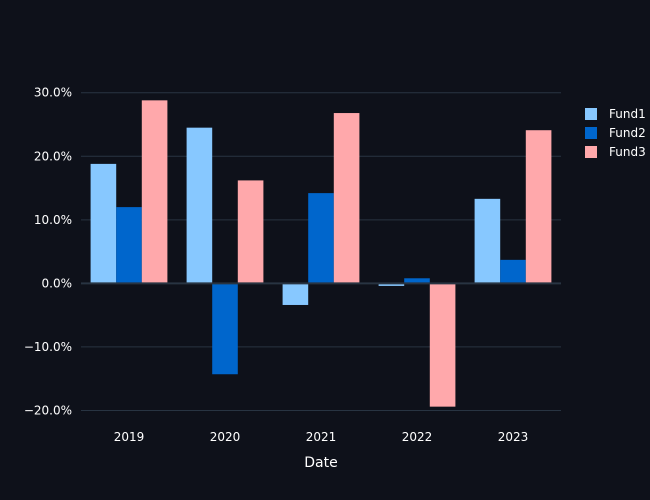 The width and height of the screenshot is (650, 500). Describe the element at coordinates (250, 232) in the screenshot. I see `bar-fund3-2020` at that location.